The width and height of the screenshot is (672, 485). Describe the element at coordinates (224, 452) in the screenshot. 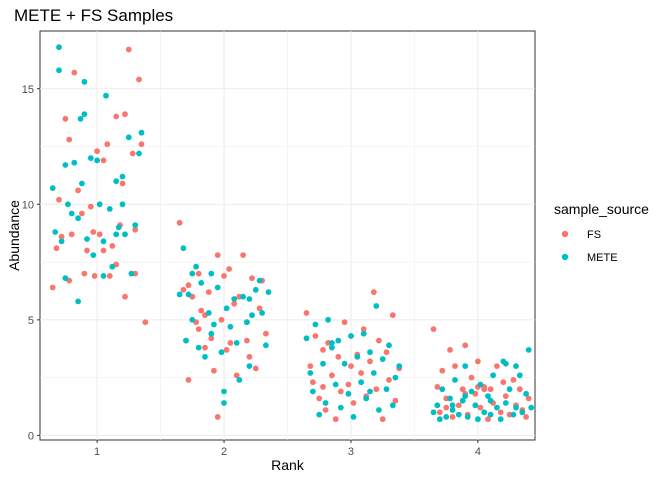

I see `x-tick-label: 2` at that location.